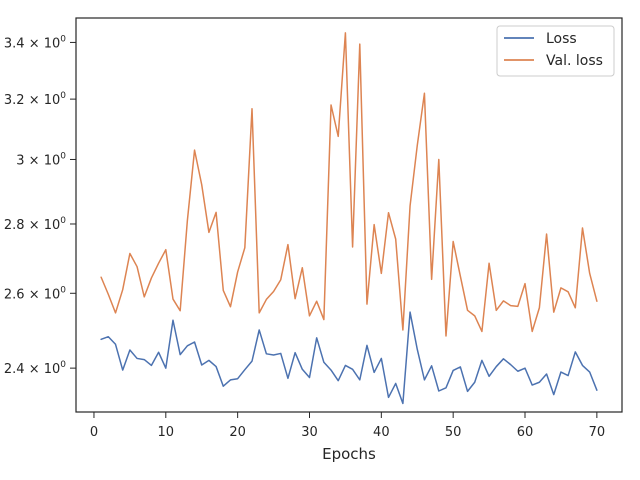 The height and width of the screenshot is (480, 640). I want to click on y-tick-label: 2.4 × 100, so click(35, 368).